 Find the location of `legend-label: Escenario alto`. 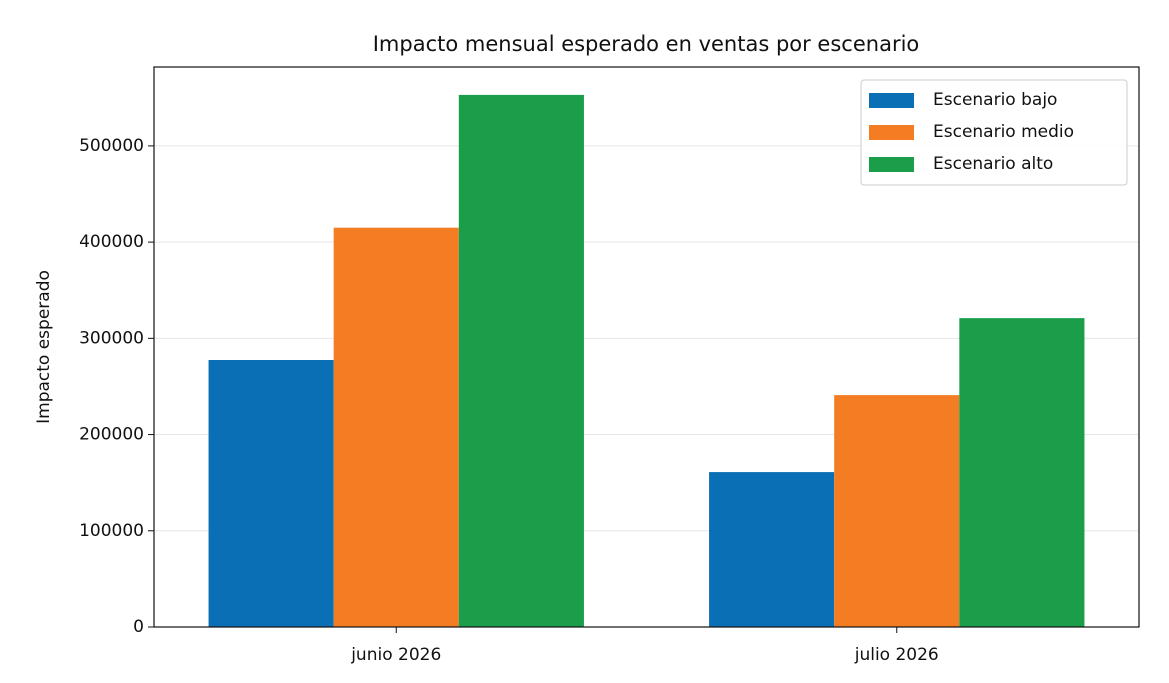

legend-label: Escenario alto is located at coordinates (993, 164).